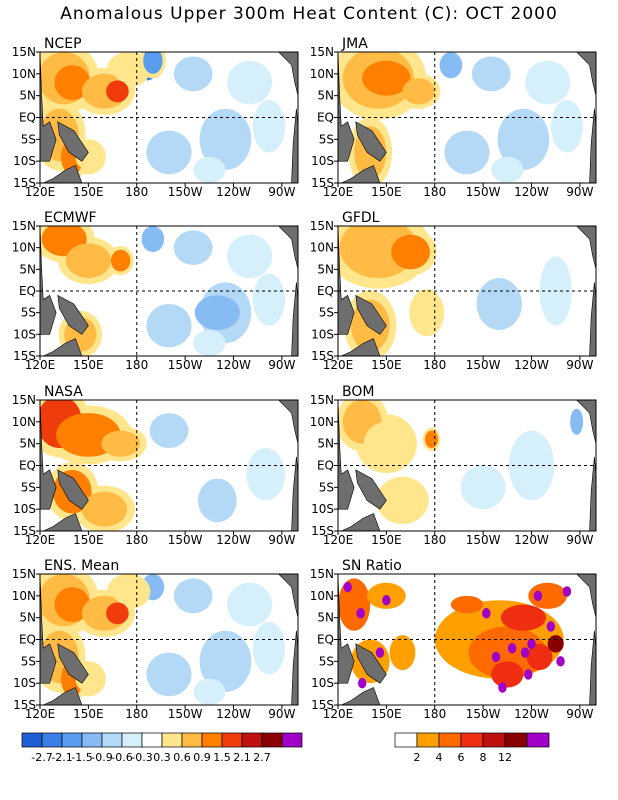  What do you see at coordinates (417, 757) in the screenshot?
I see `colorbar-label: 2` at bounding box center [417, 757].